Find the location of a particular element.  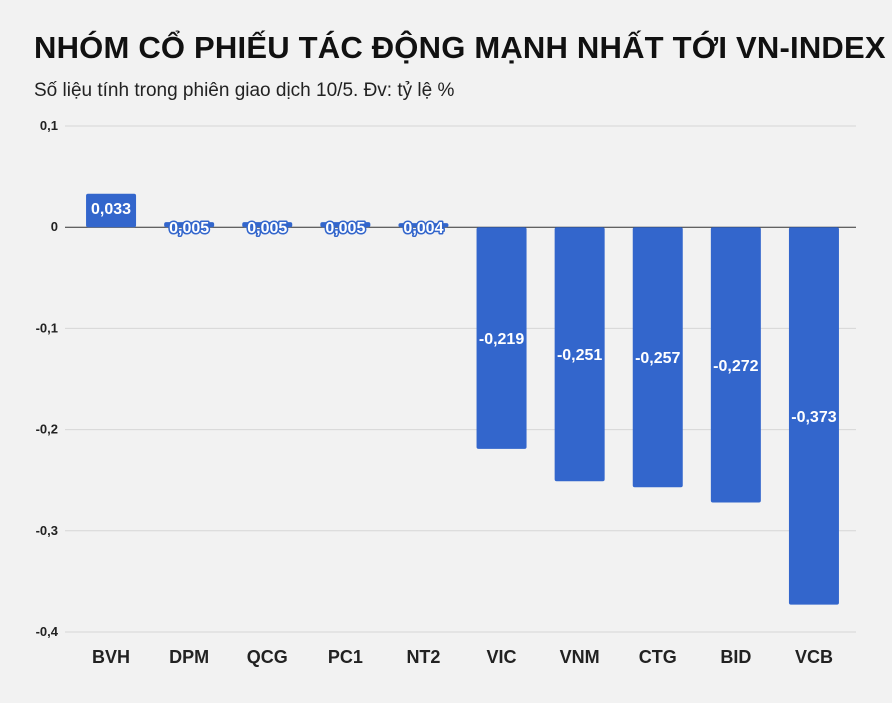

bar-dpm is located at coordinates (189, 225).